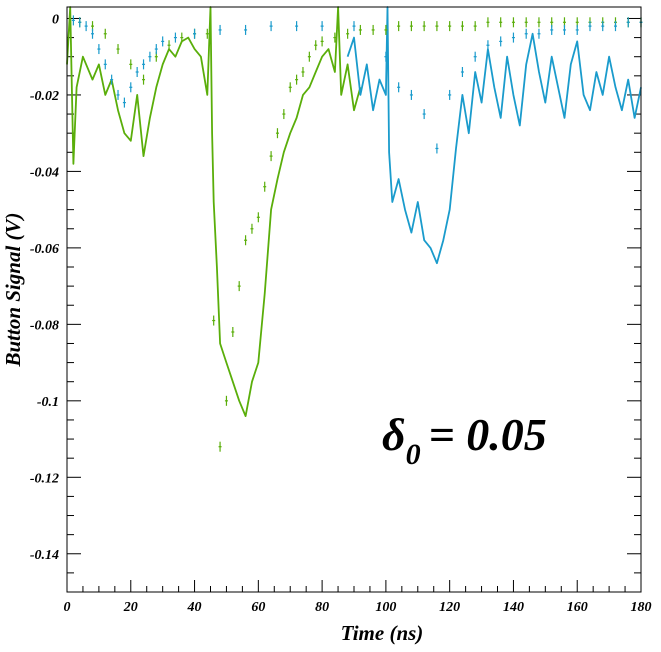  Describe the element at coordinates (194, 607) in the screenshot. I see `x-tick-label: 40` at that location.